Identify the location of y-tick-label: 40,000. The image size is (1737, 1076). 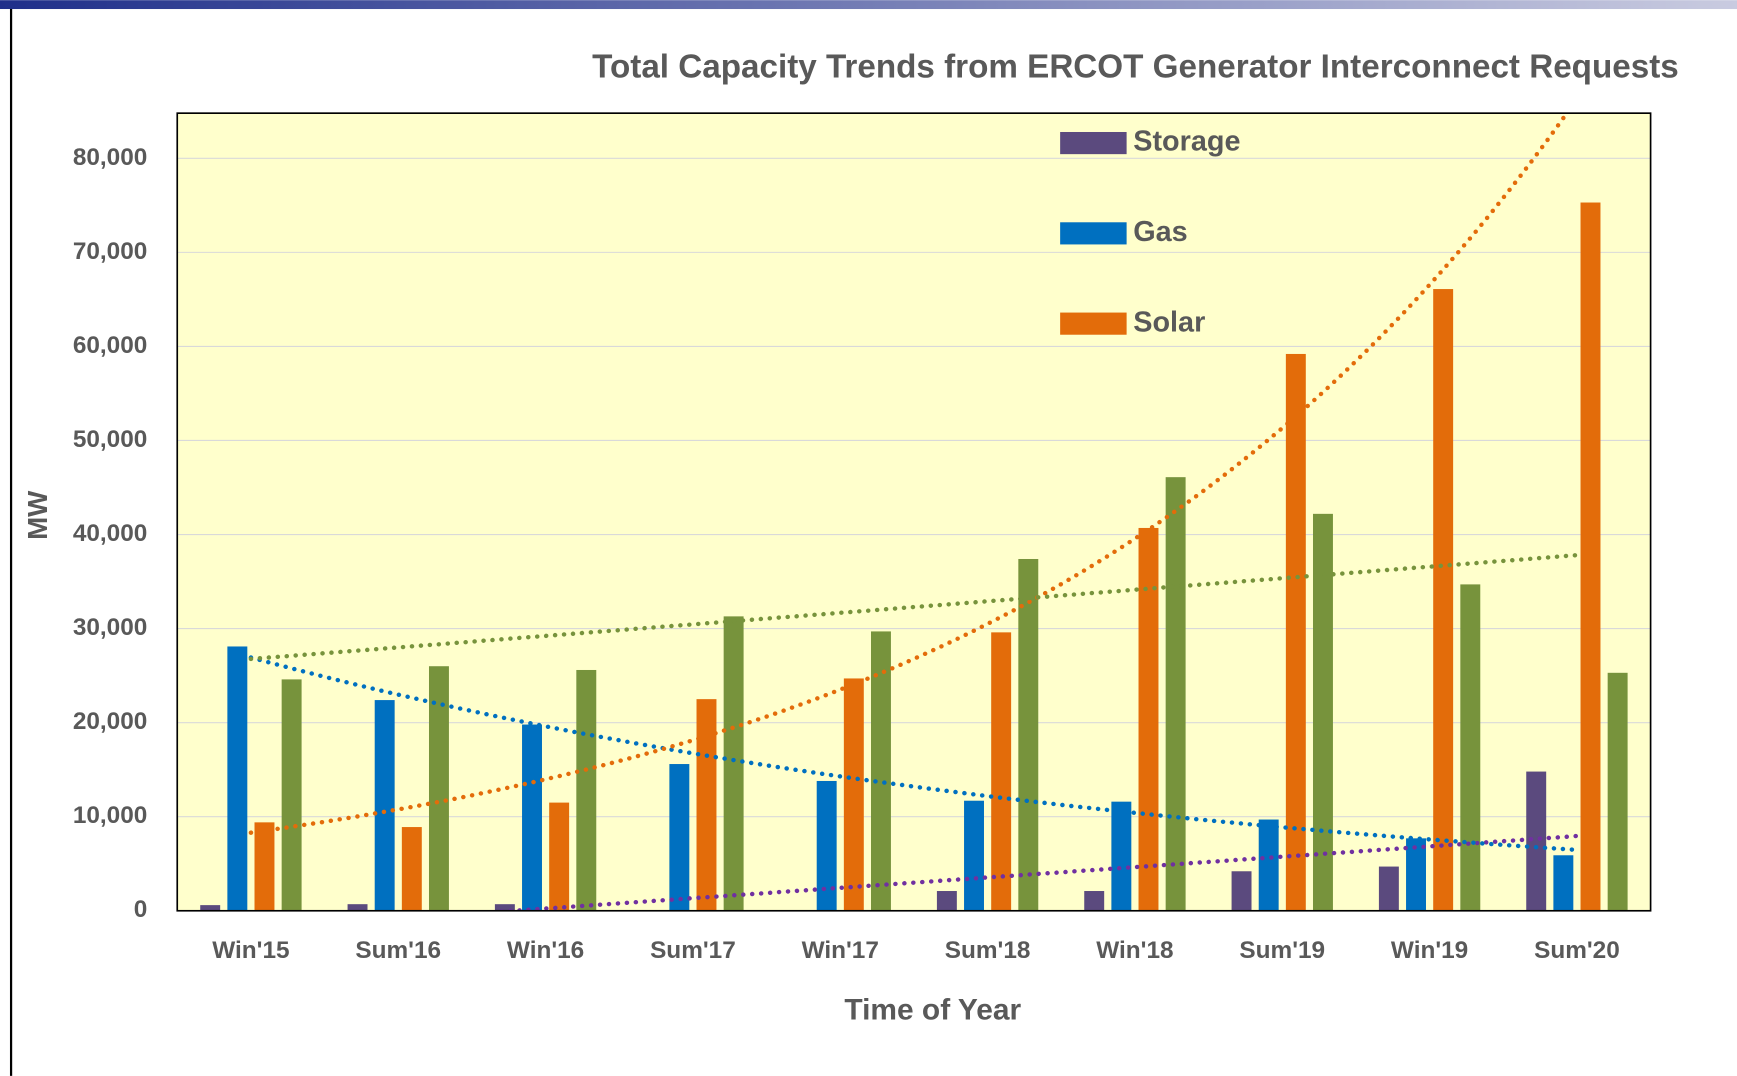
(110, 533).